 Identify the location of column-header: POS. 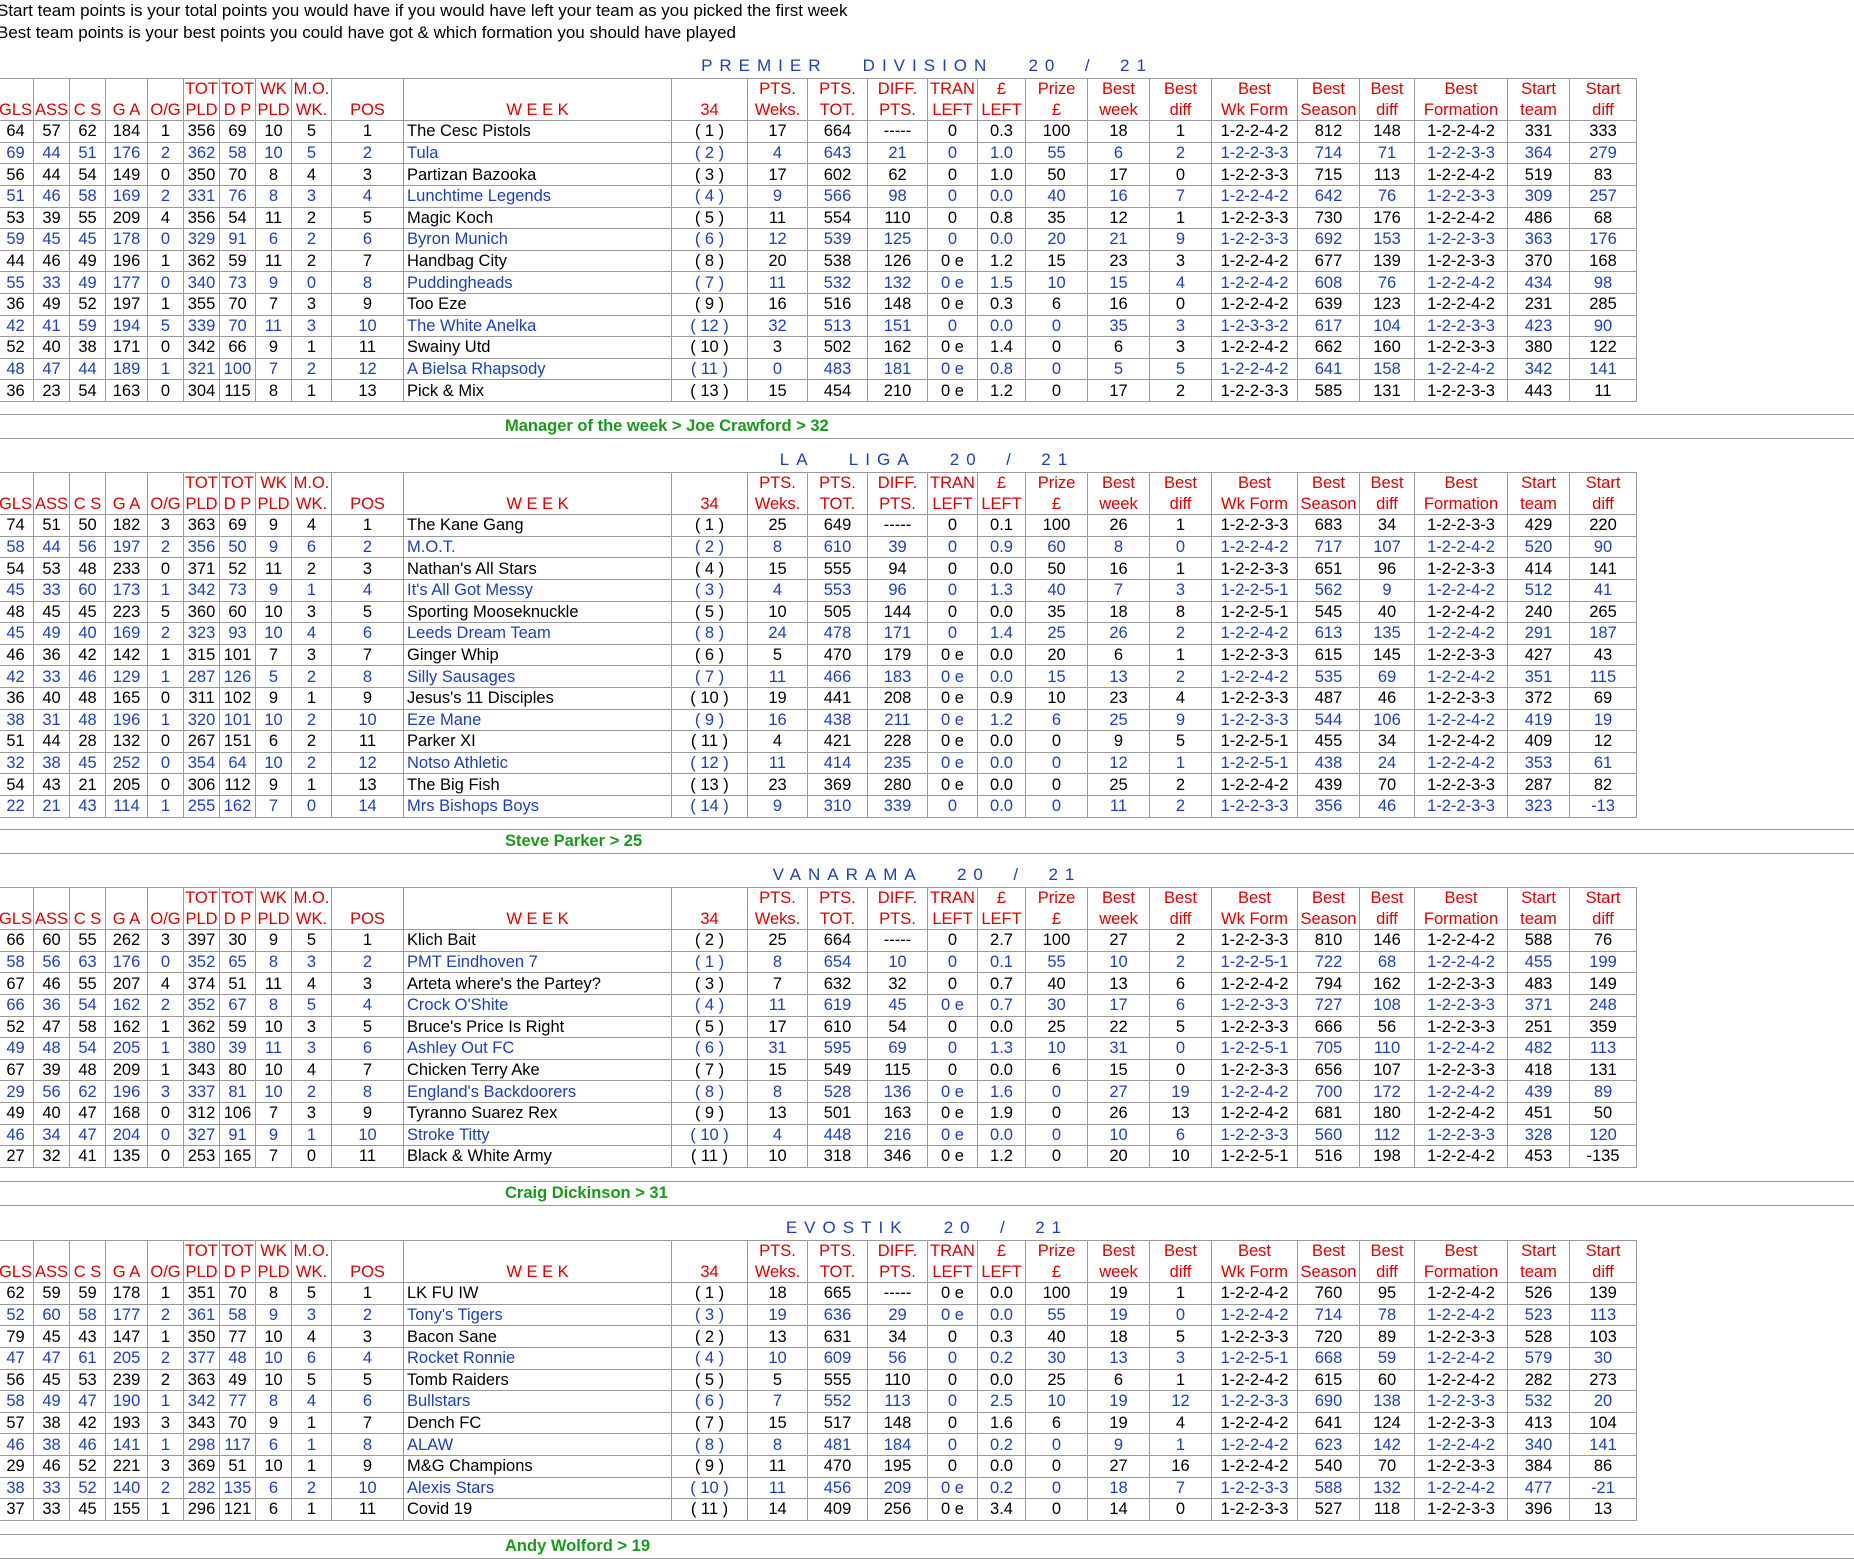
(367, 110).